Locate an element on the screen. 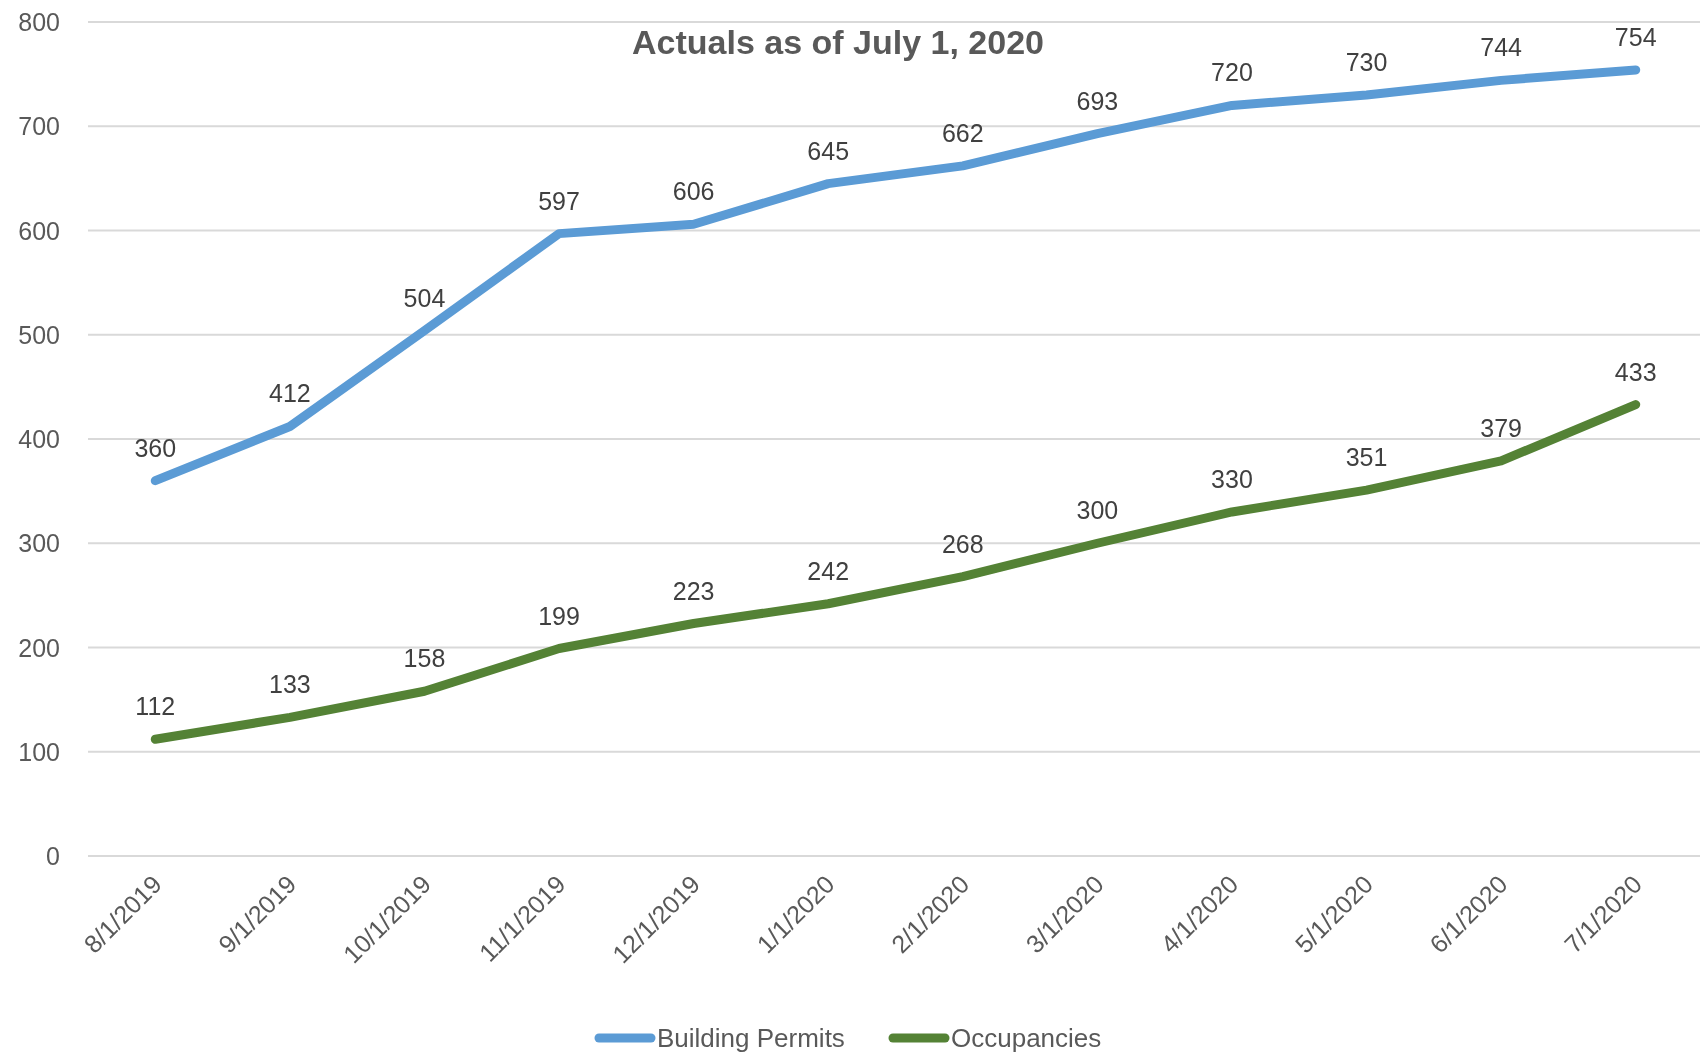 The width and height of the screenshot is (1700, 1056). y-tick-label: 400 is located at coordinates (39, 439).